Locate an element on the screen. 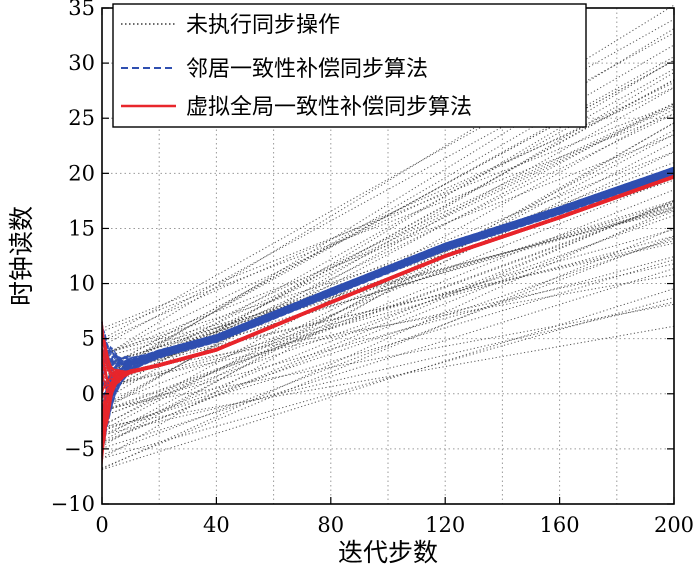 This screenshot has height=572, width=700. x-tick-label-0: 0 is located at coordinates (101, 525).